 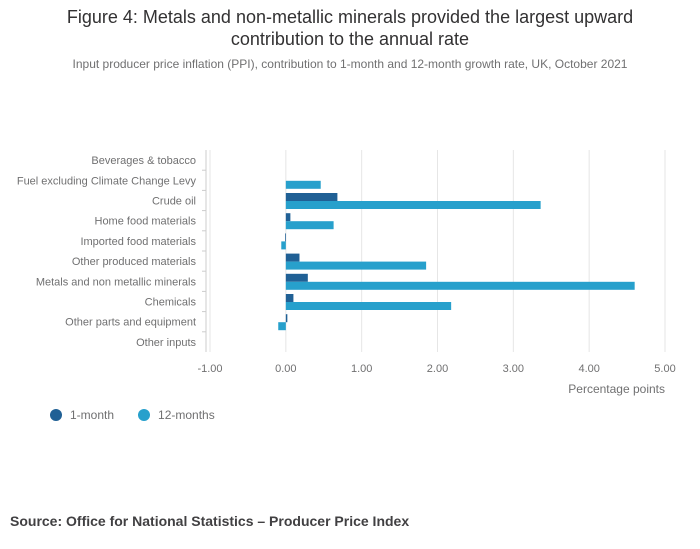 What do you see at coordinates (588, 369) in the screenshot?
I see `x-tick-label: 4.00` at bounding box center [588, 369].